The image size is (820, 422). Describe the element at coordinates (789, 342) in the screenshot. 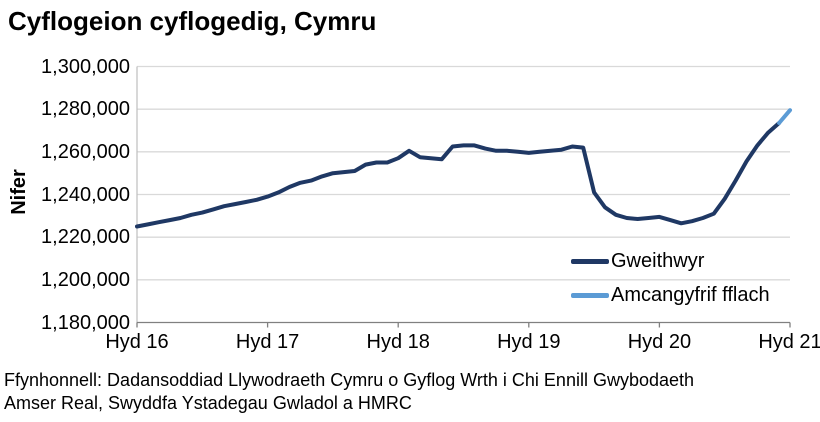

I see `x-tick-label: Hyd 21` at that location.